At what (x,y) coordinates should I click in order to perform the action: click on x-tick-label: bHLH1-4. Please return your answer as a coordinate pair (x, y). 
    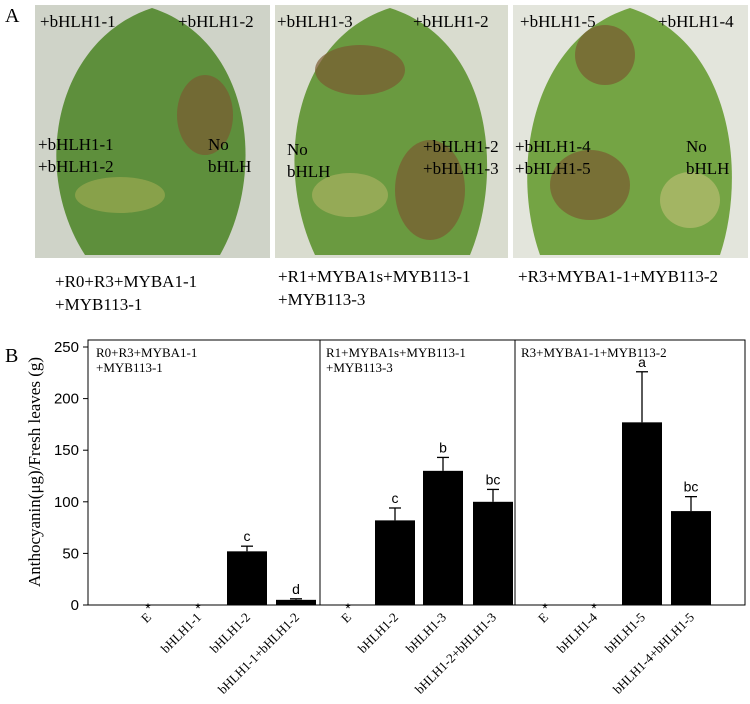
    Looking at the image, I should click on (577, 632).